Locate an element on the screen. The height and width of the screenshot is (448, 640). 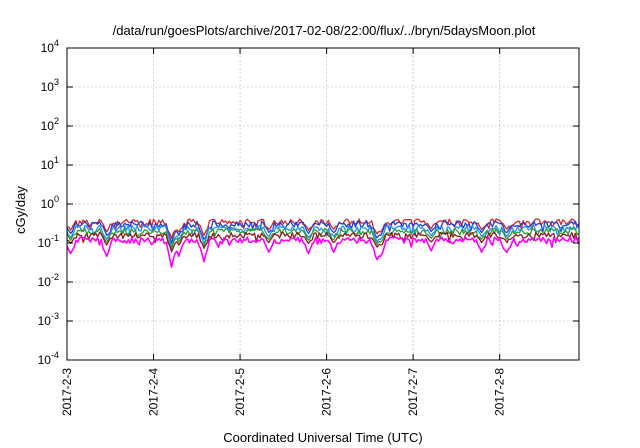
y-tick-label: 10⁻⁴ is located at coordinates (48, 358).